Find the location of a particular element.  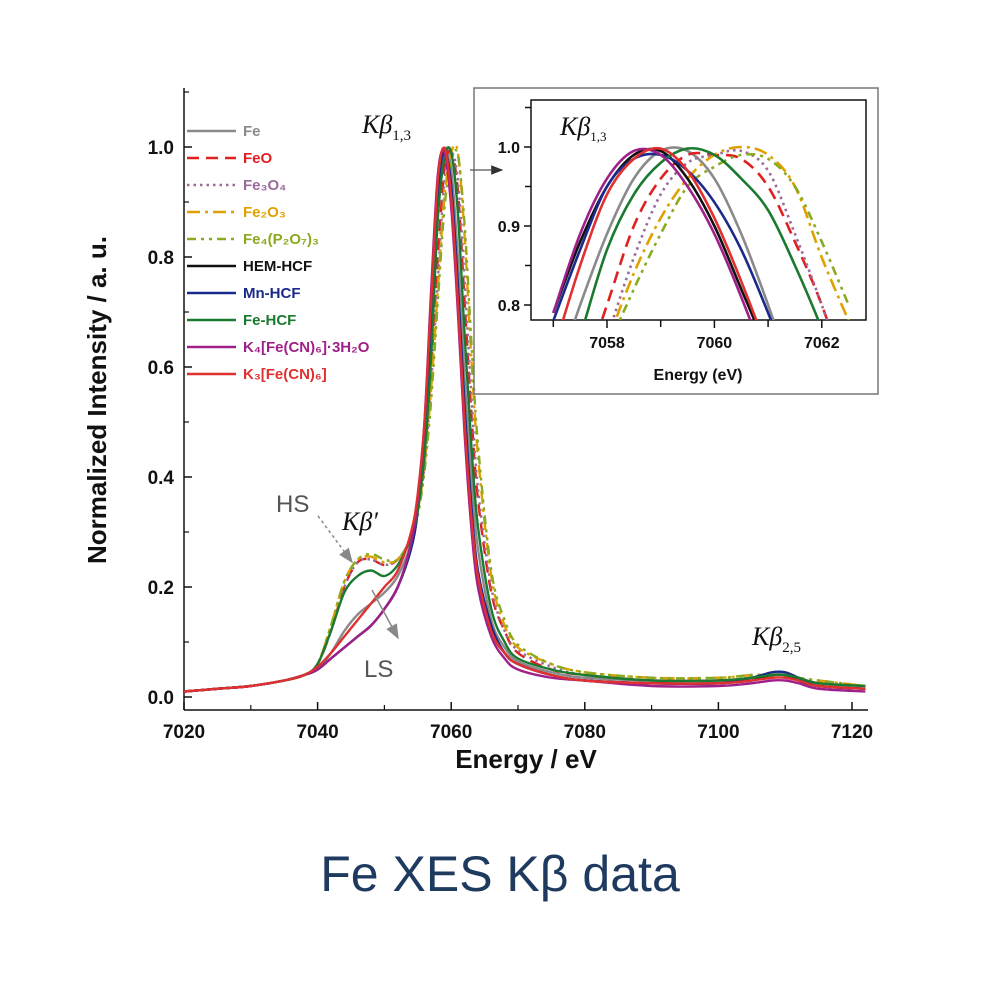

legend-label: HEM-HCF is located at coordinates (277, 266).